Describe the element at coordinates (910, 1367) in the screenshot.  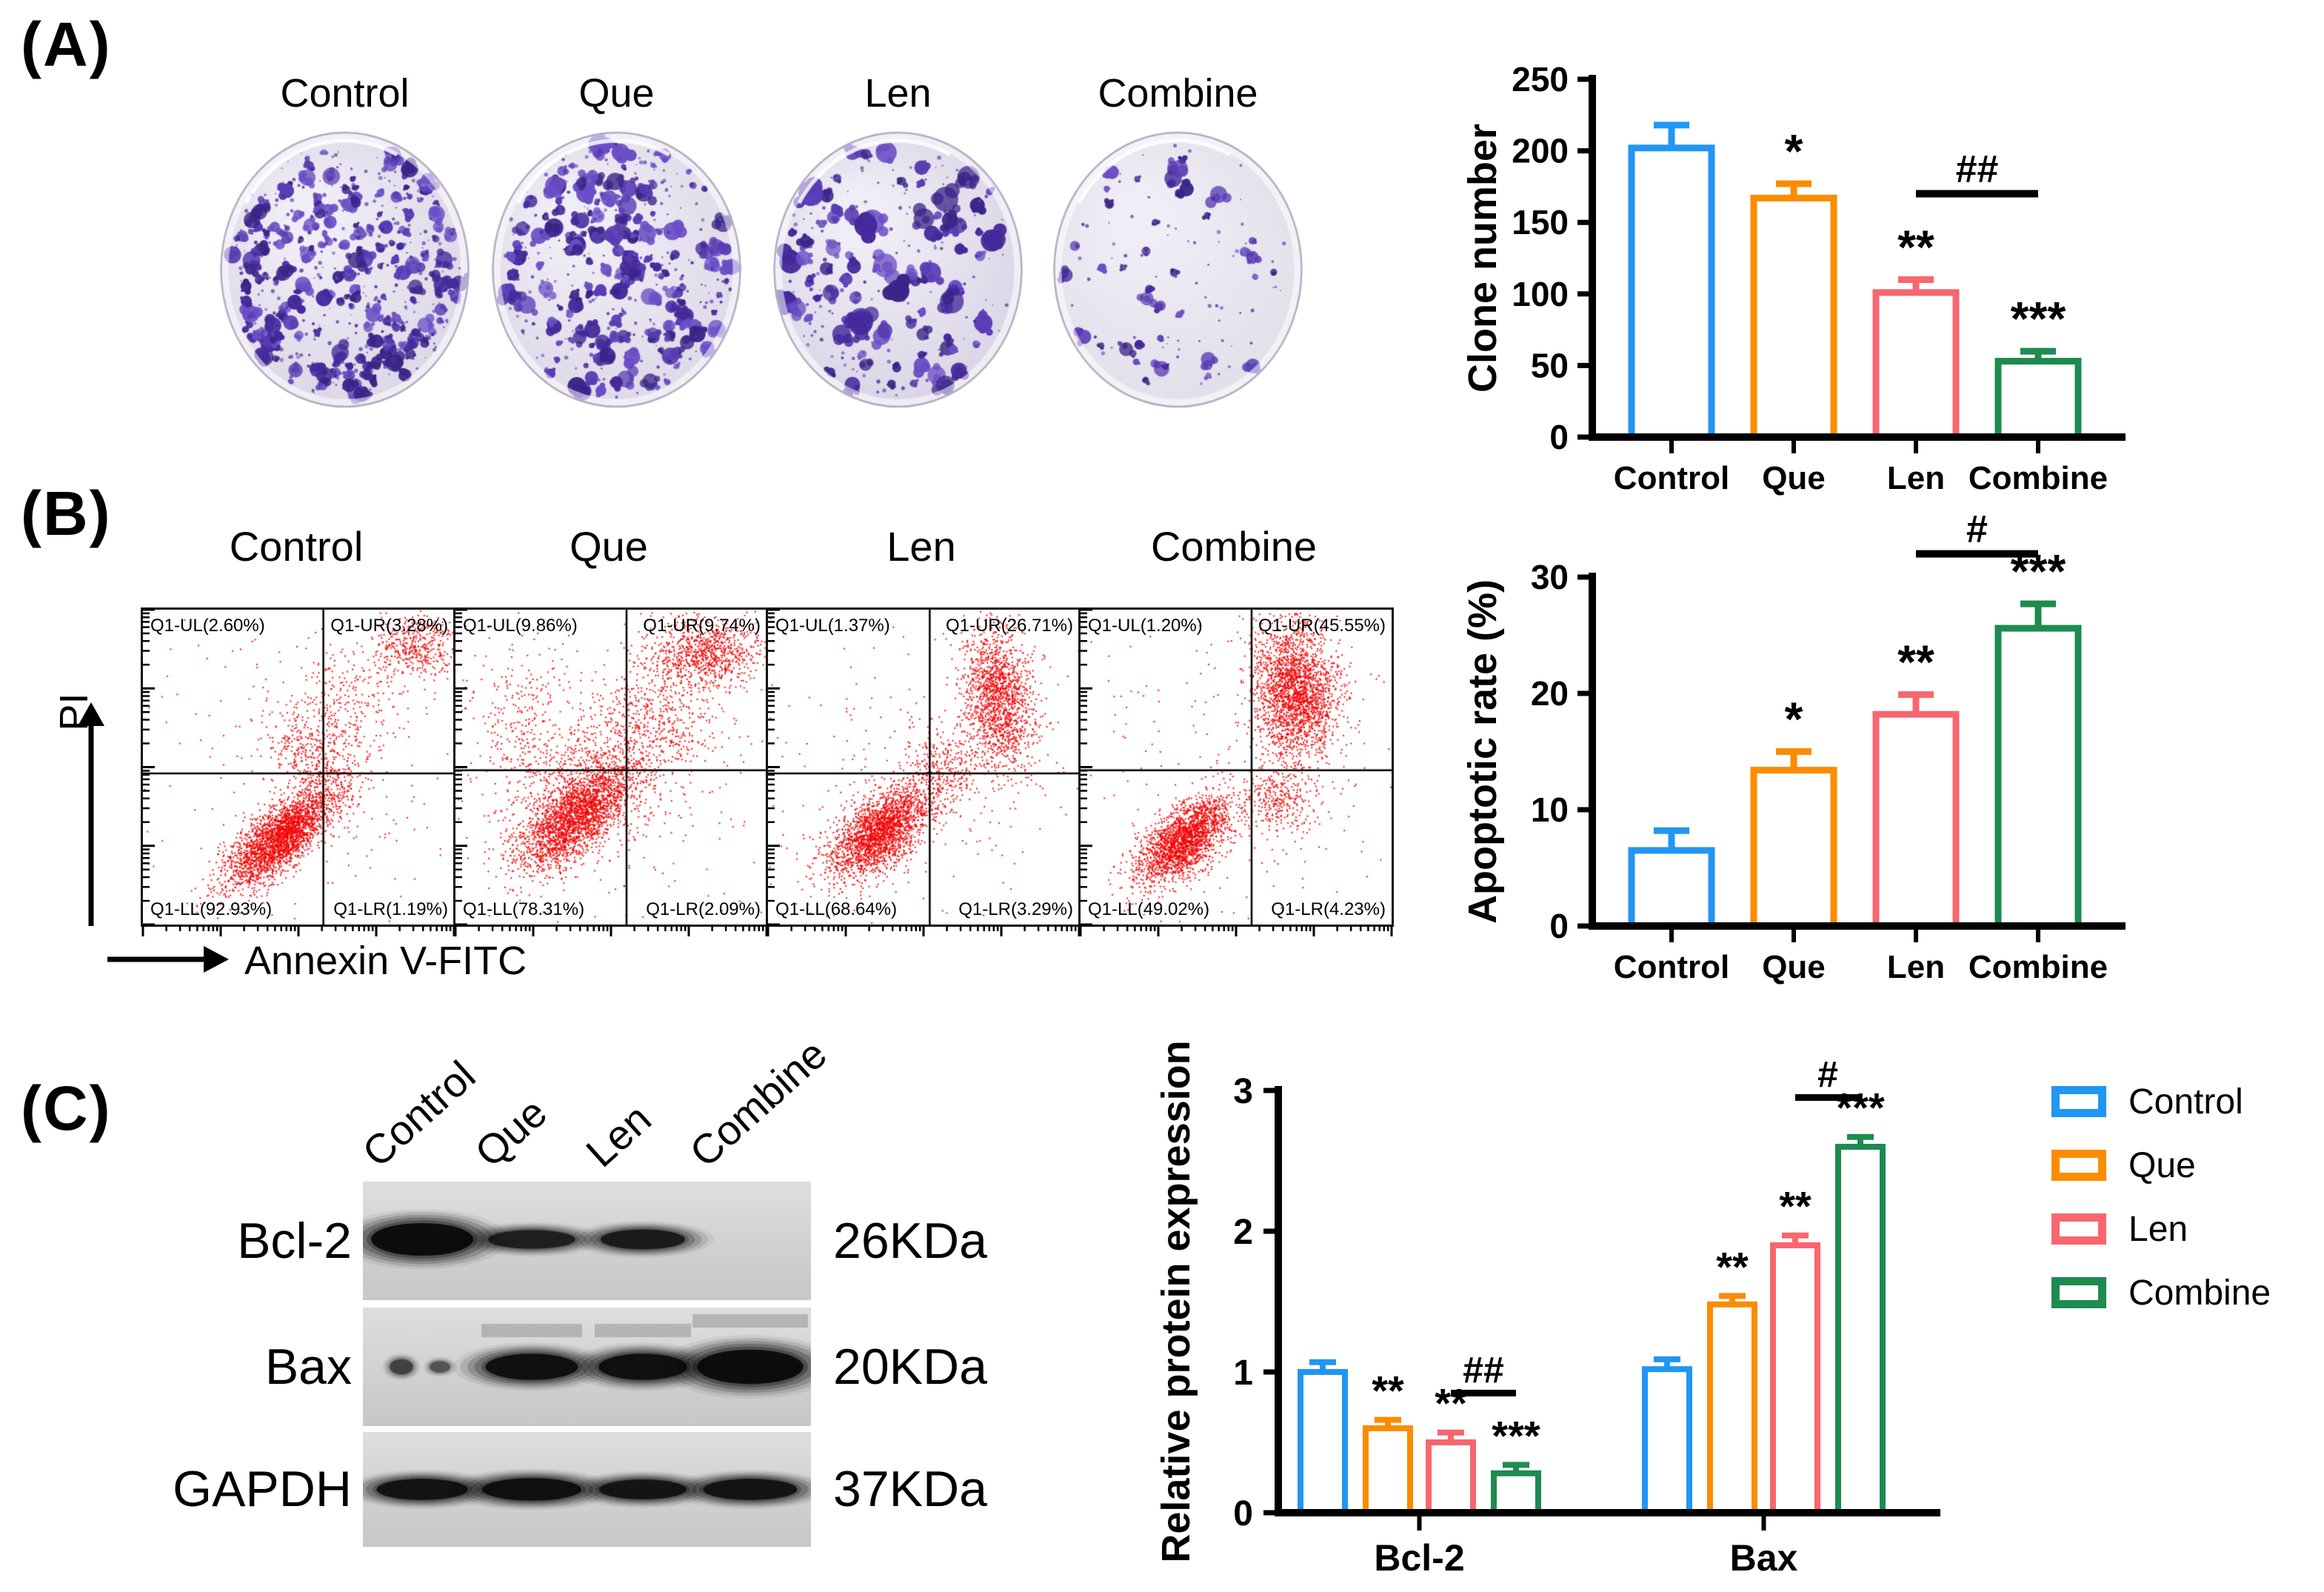
I see `blot-size-bax: 20KDa` at that location.